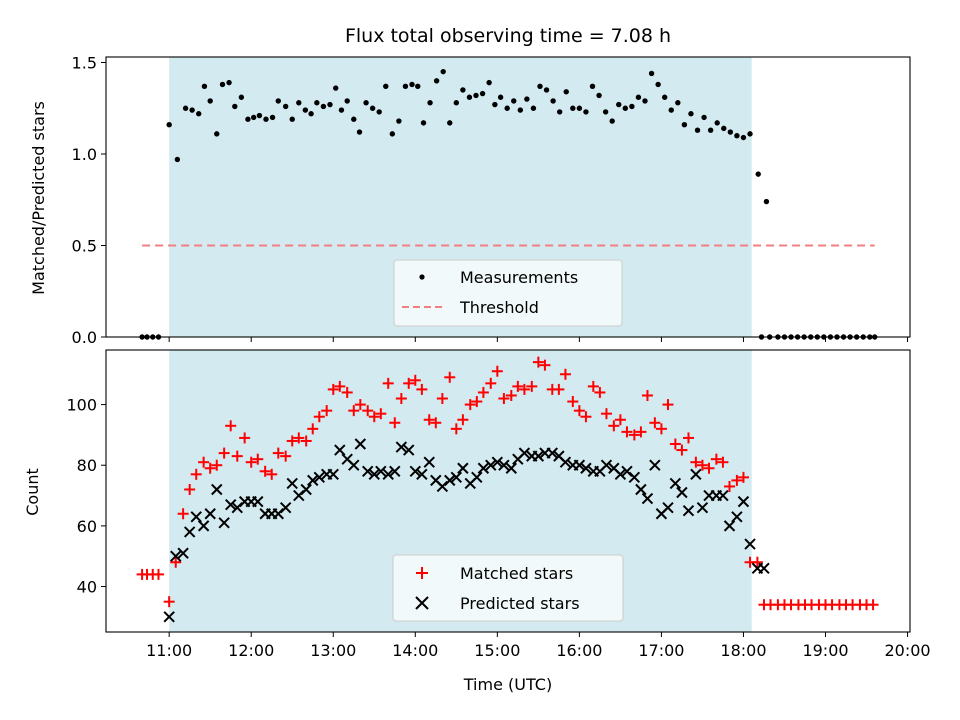  What do you see at coordinates (497, 650) in the screenshot?
I see `x-tick-label: 15:00` at bounding box center [497, 650].